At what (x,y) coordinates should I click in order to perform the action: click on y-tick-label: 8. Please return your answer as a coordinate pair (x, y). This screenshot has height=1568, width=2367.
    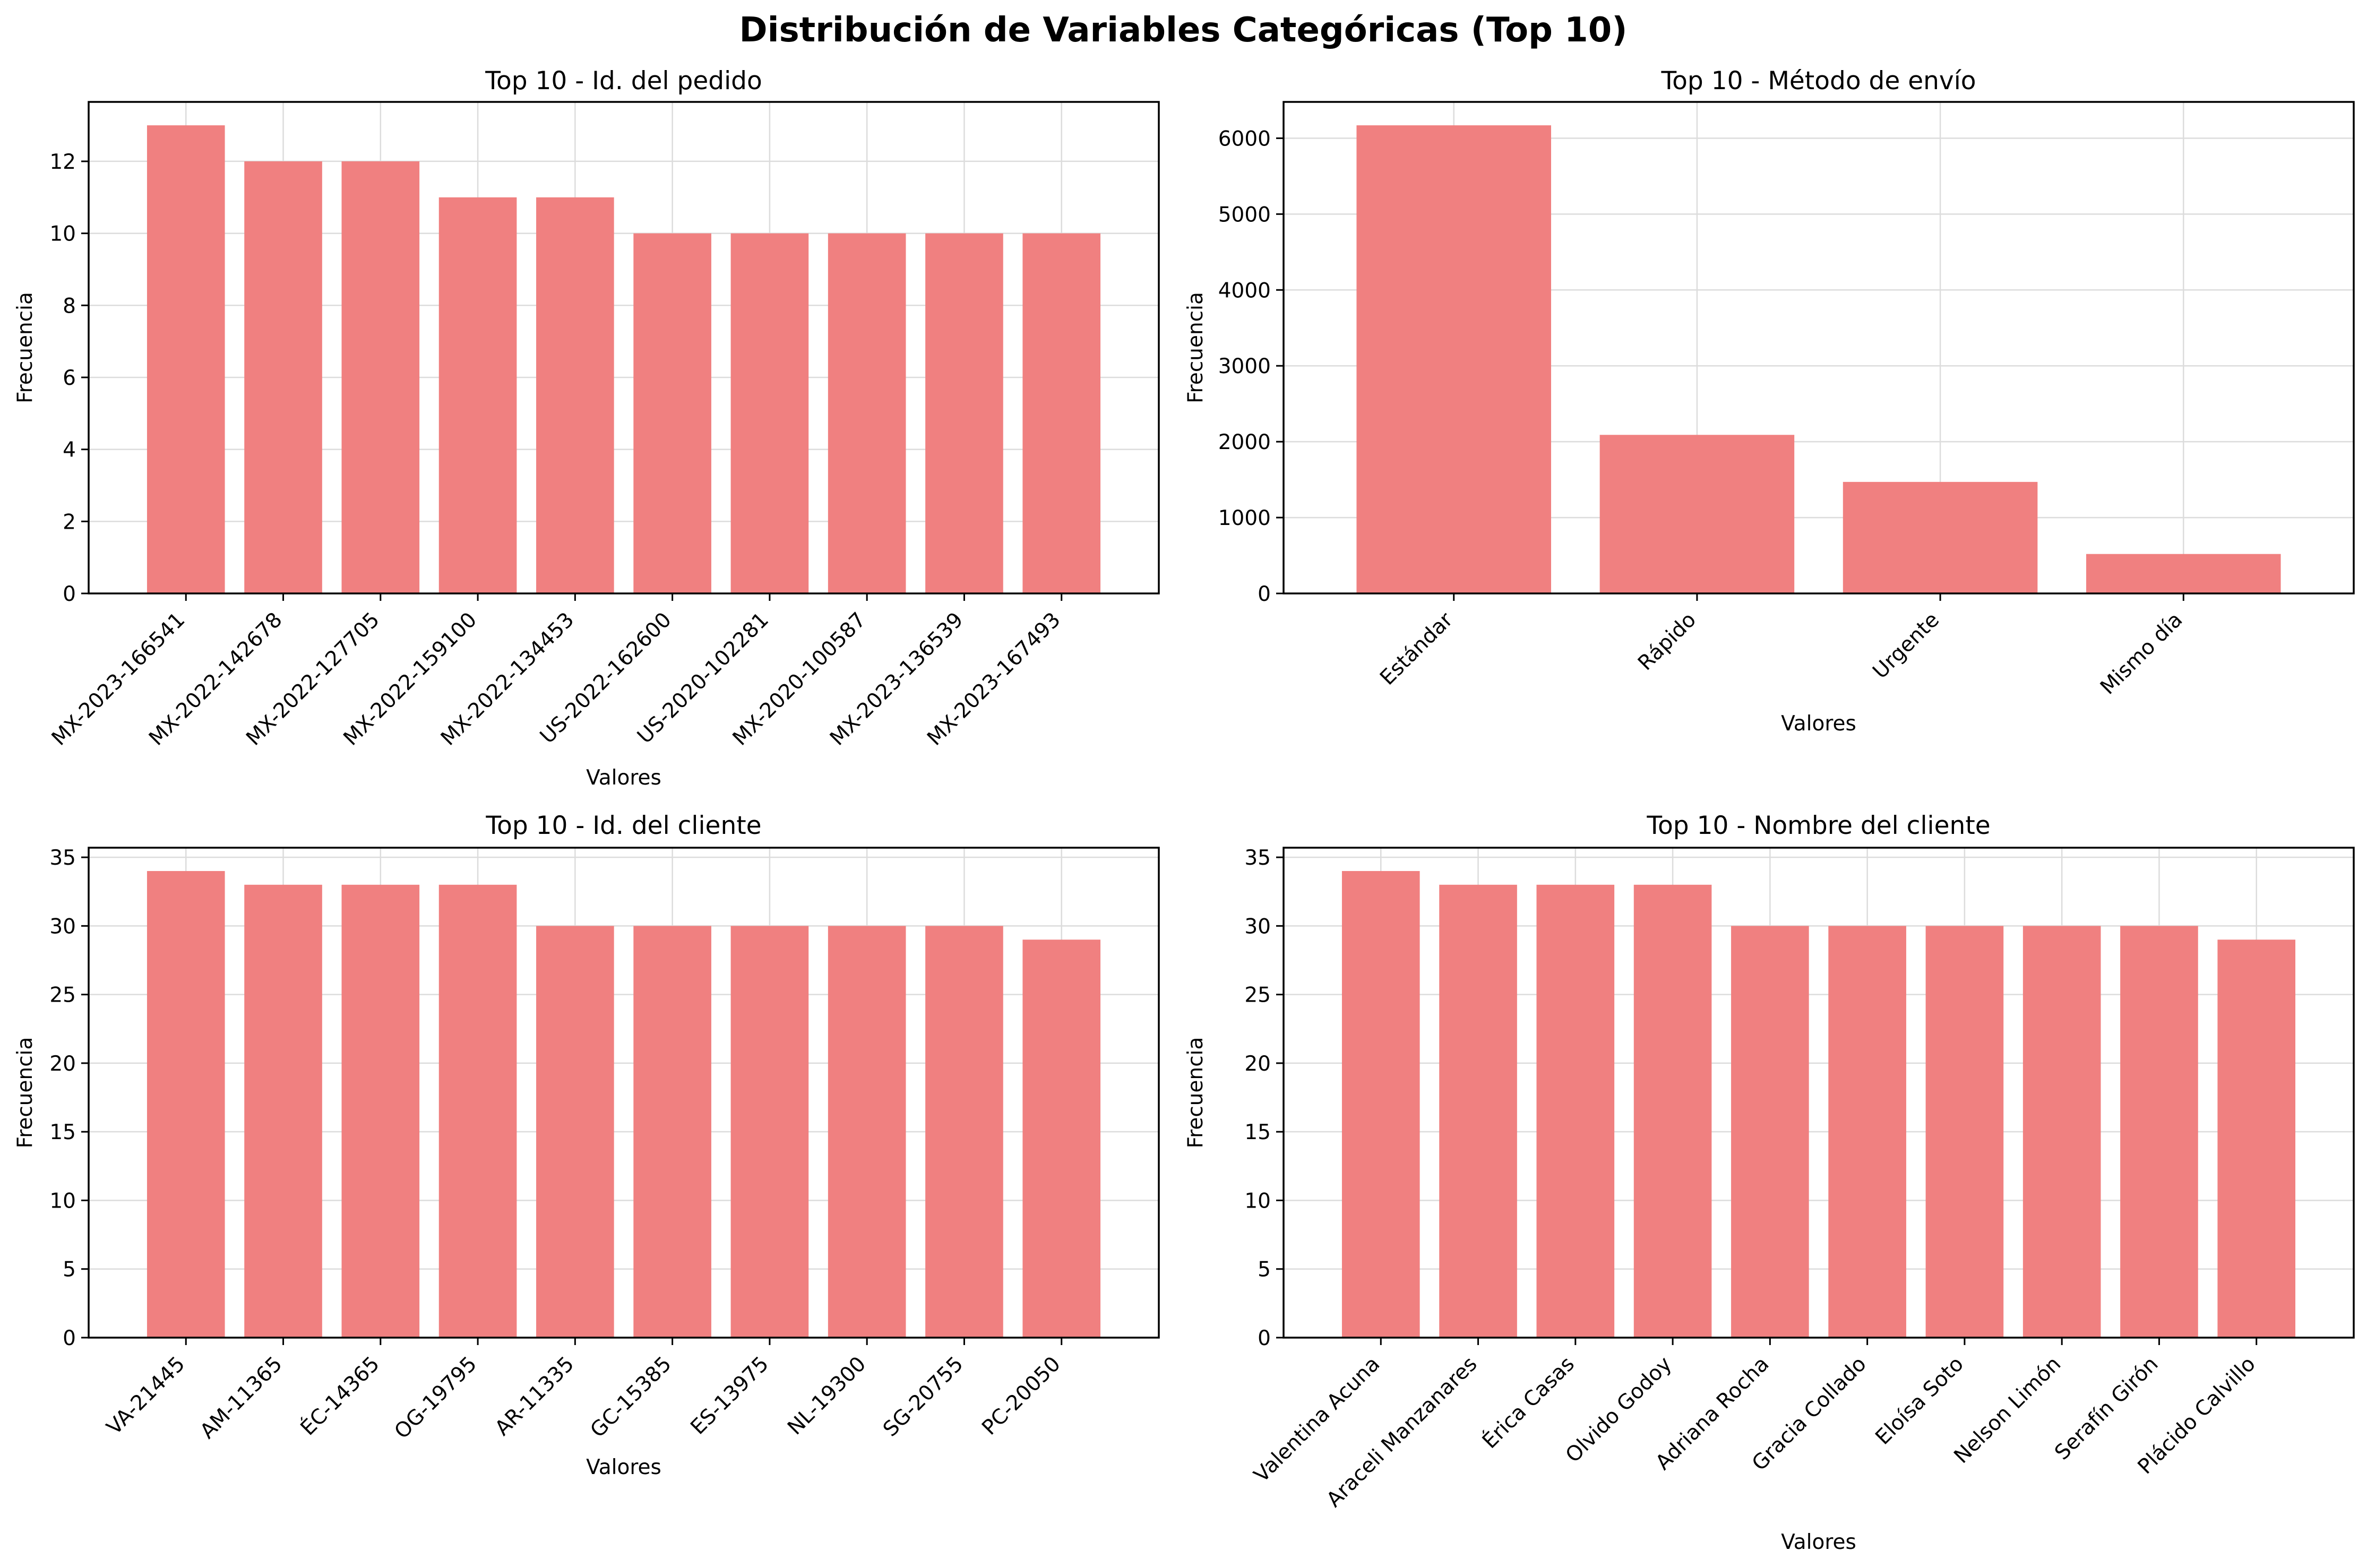
    Looking at the image, I should click on (69, 306).